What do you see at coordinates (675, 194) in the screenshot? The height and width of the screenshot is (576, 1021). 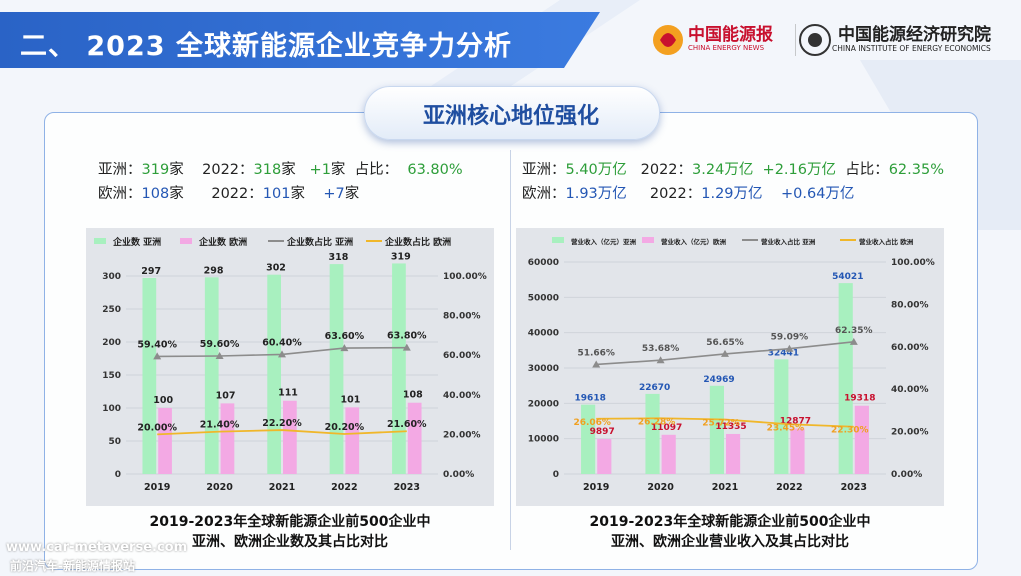 I see `r-eu-prev-label: 2022：` at bounding box center [675, 194].